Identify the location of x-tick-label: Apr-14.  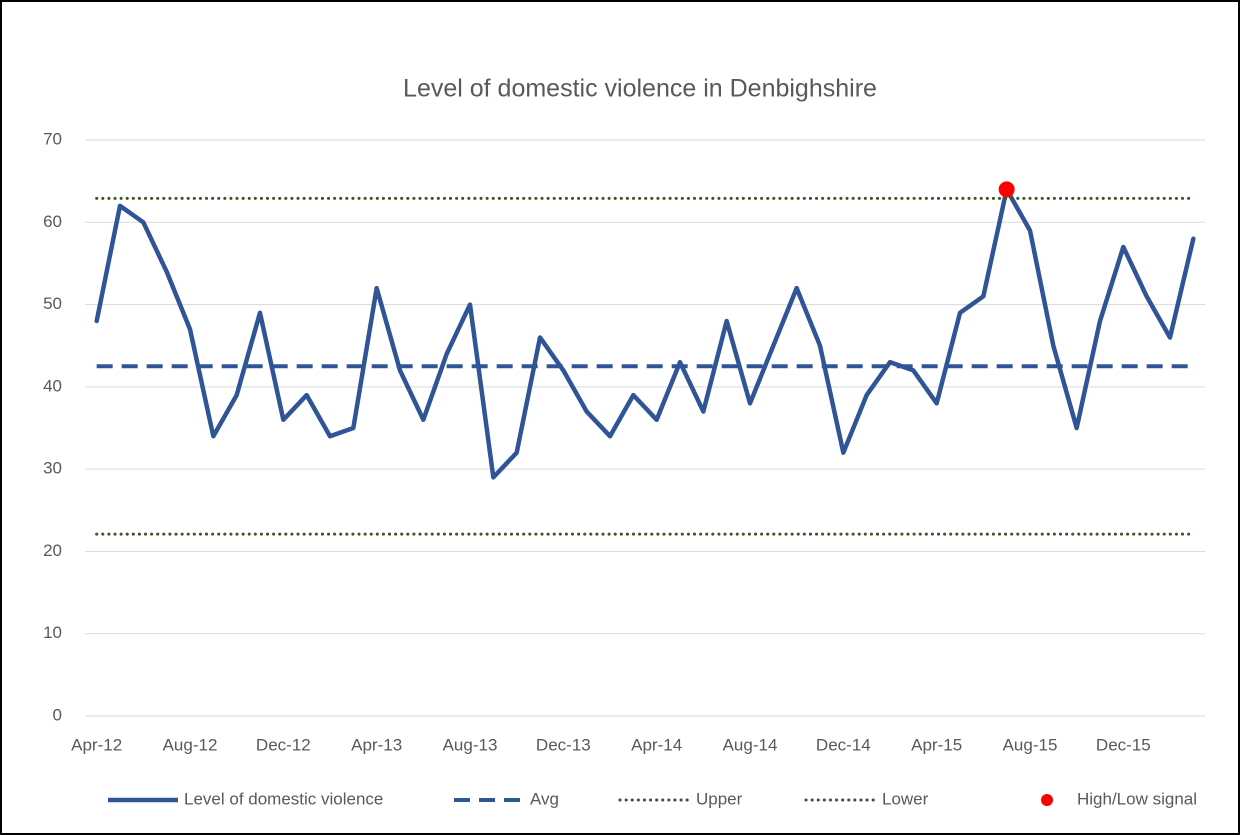
(656, 744).